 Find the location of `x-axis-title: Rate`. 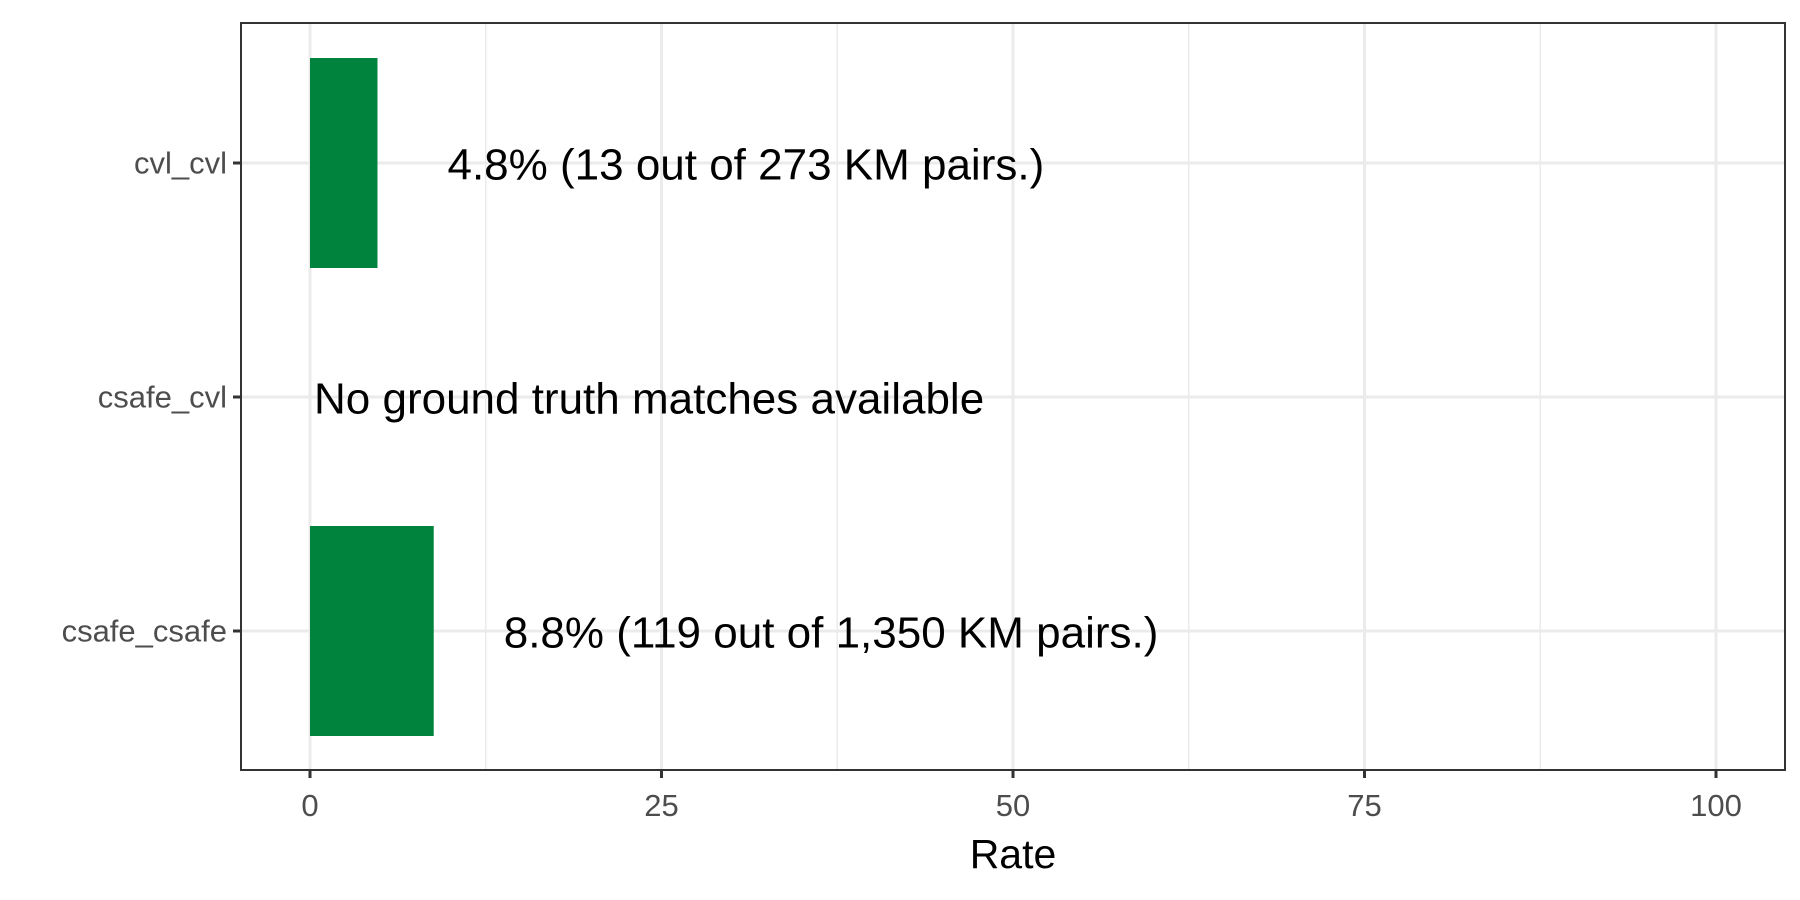

x-axis-title: Rate is located at coordinates (1013, 854).